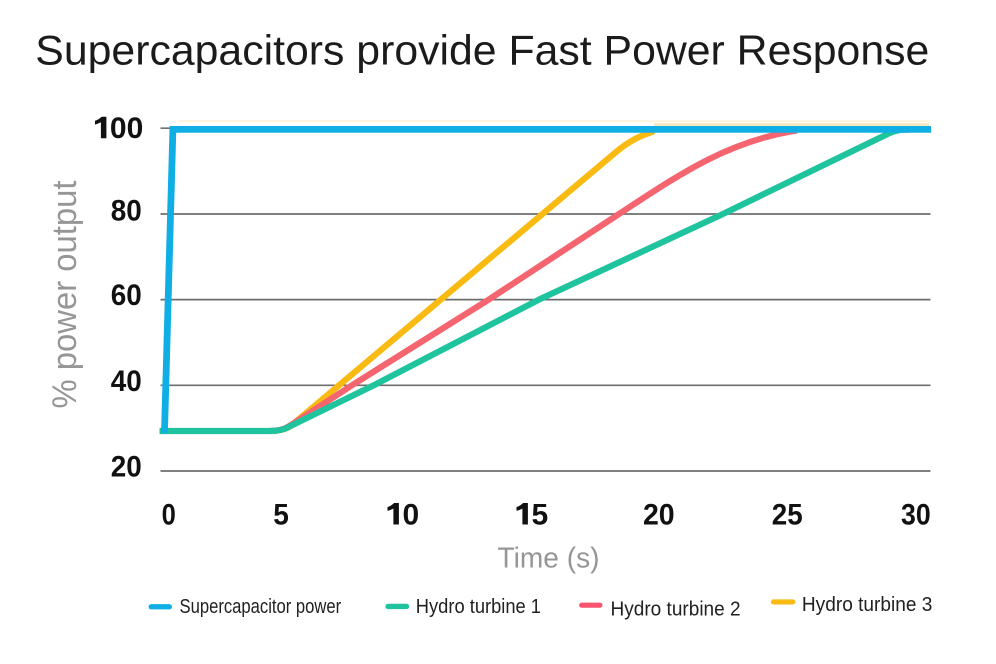  I want to click on svg-text: 25, so click(787, 515).